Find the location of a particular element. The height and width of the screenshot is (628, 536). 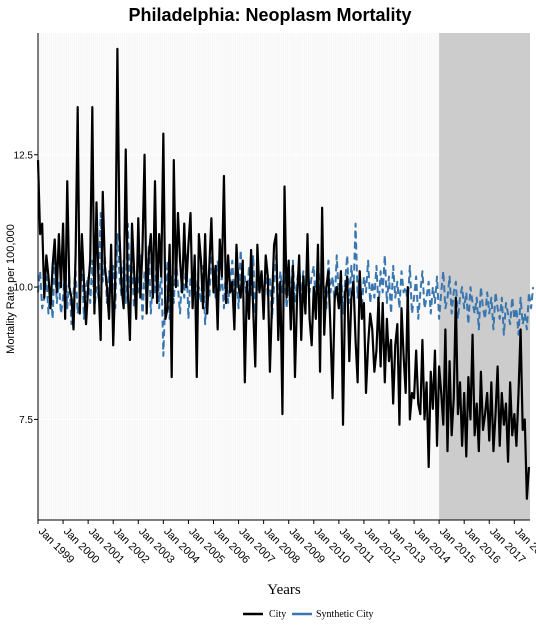

legend-label-city: City is located at coordinates (277, 614).